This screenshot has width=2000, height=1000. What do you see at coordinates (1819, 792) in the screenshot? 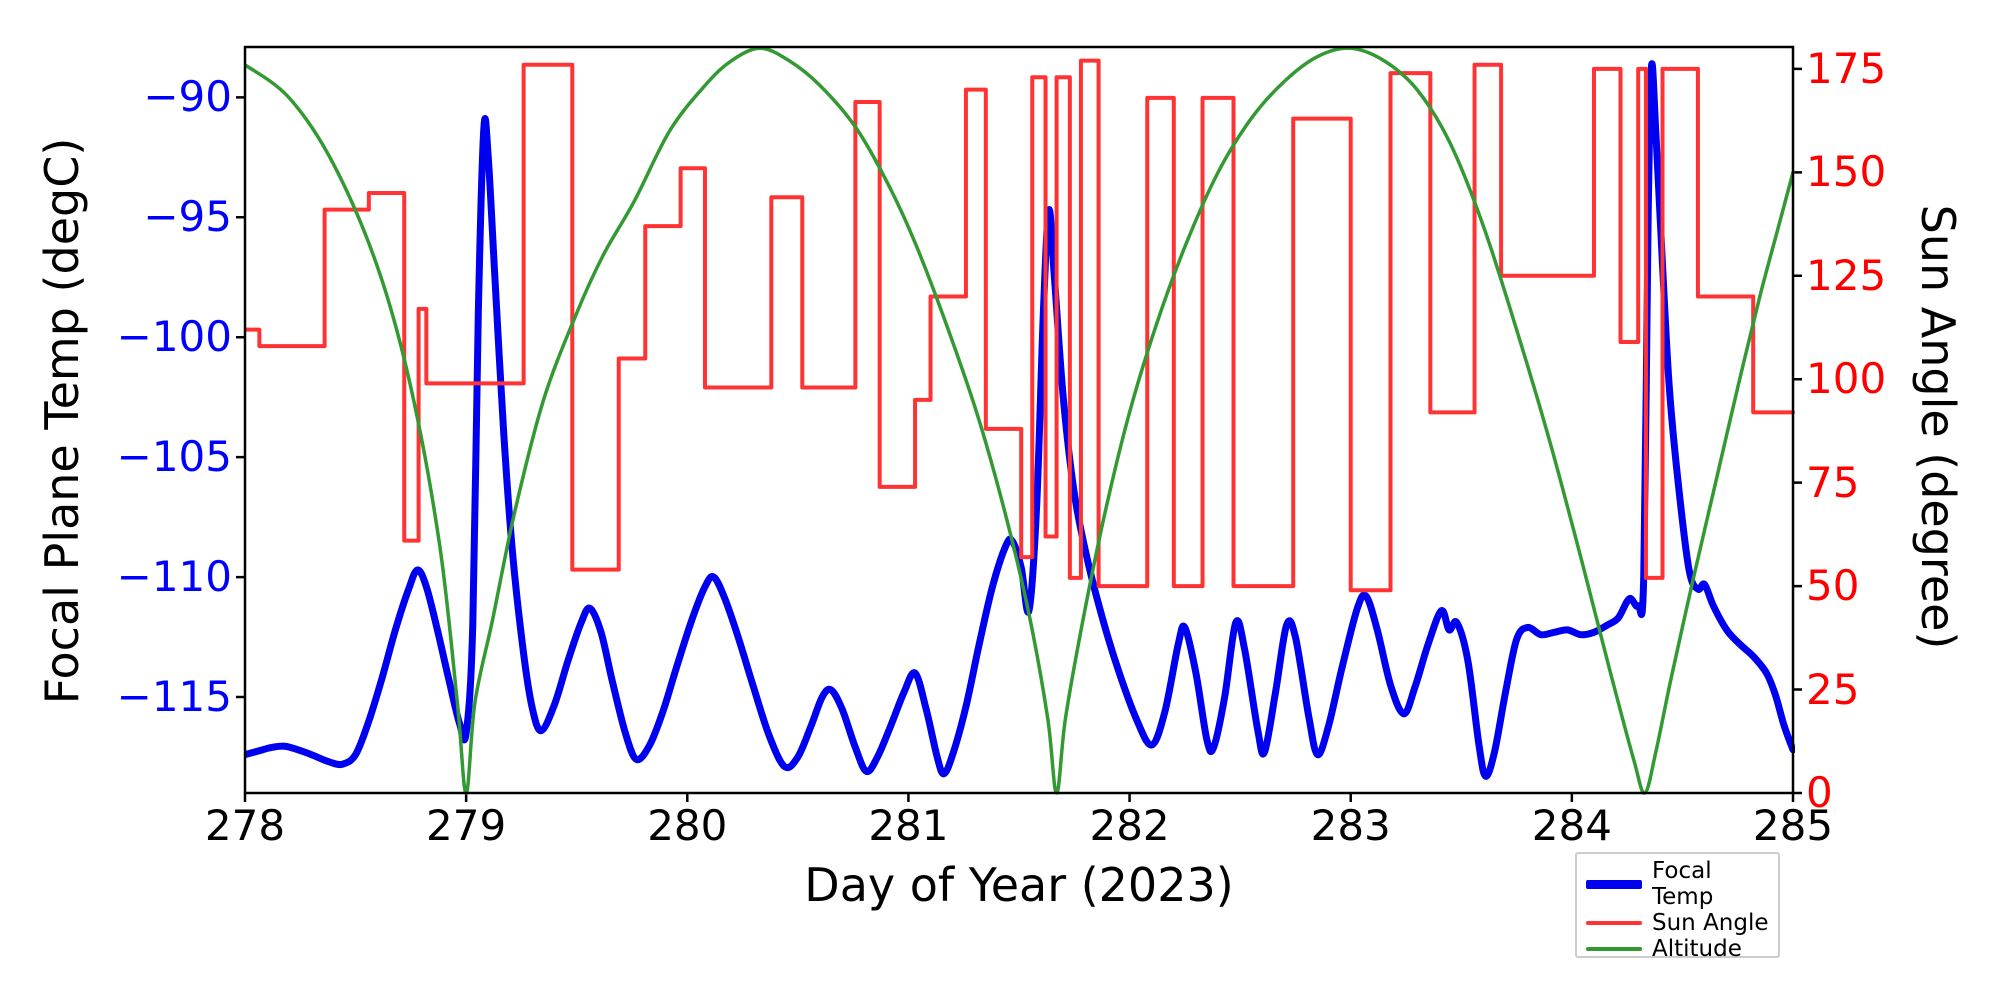
I see `right-y-tick-label: 0` at bounding box center [1819, 792].